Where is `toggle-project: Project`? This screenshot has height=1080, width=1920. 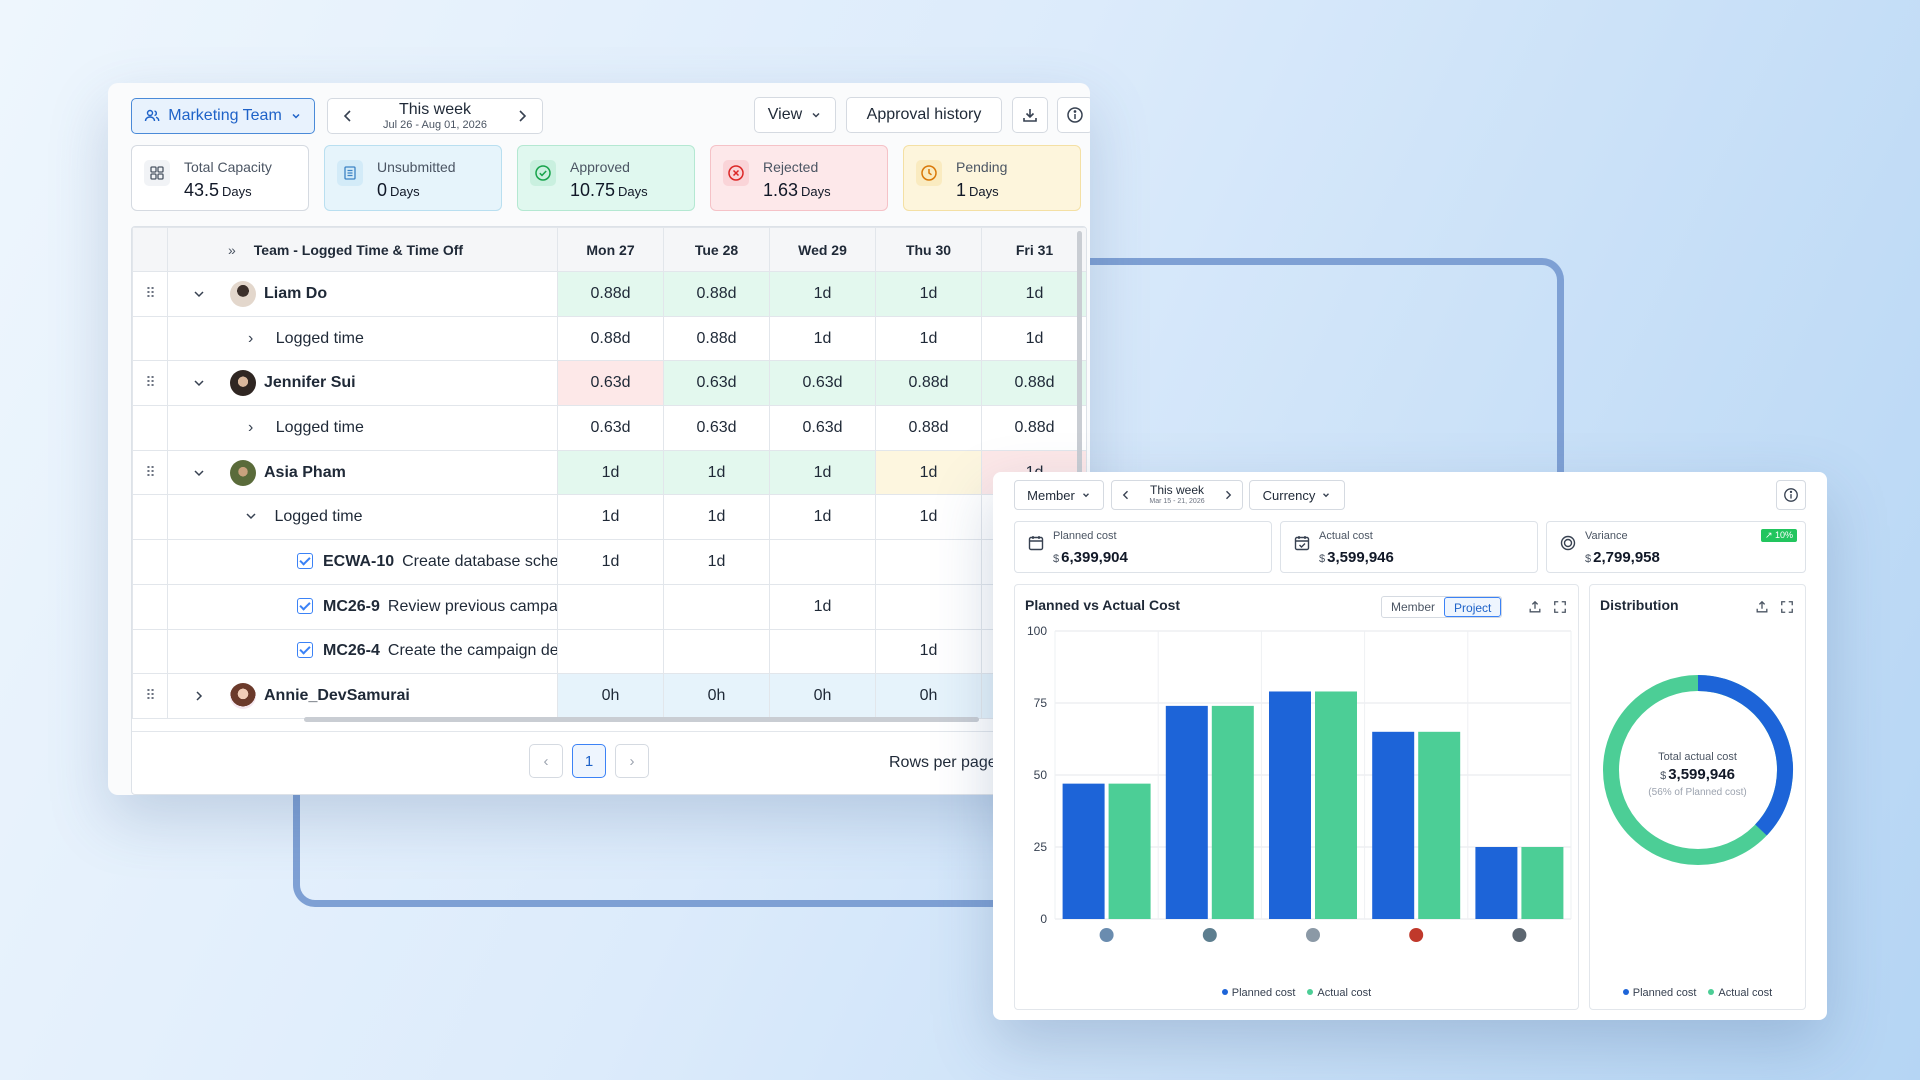
toggle-project: Project is located at coordinates (1473, 607).